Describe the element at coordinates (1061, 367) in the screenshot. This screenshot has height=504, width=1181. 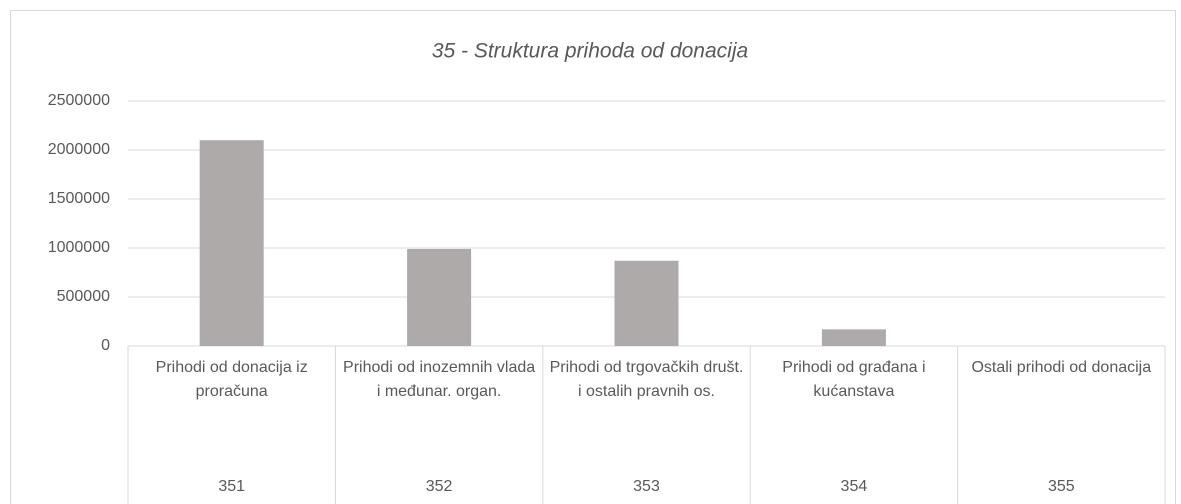
I see `x-tick-label: Ostali prihodi od donacija` at that location.